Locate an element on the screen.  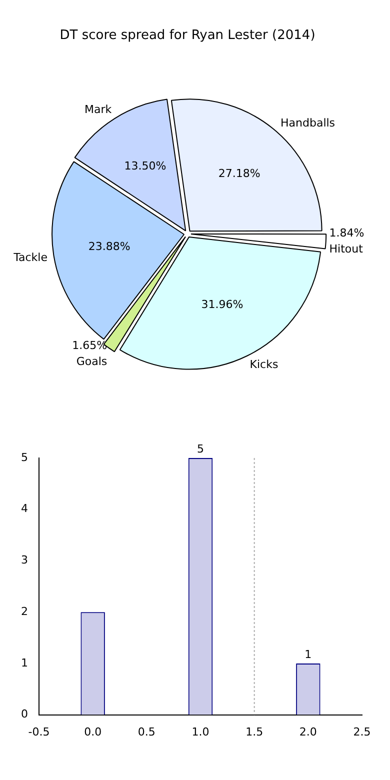
y-tick-label: 3 is located at coordinates (24, 560).